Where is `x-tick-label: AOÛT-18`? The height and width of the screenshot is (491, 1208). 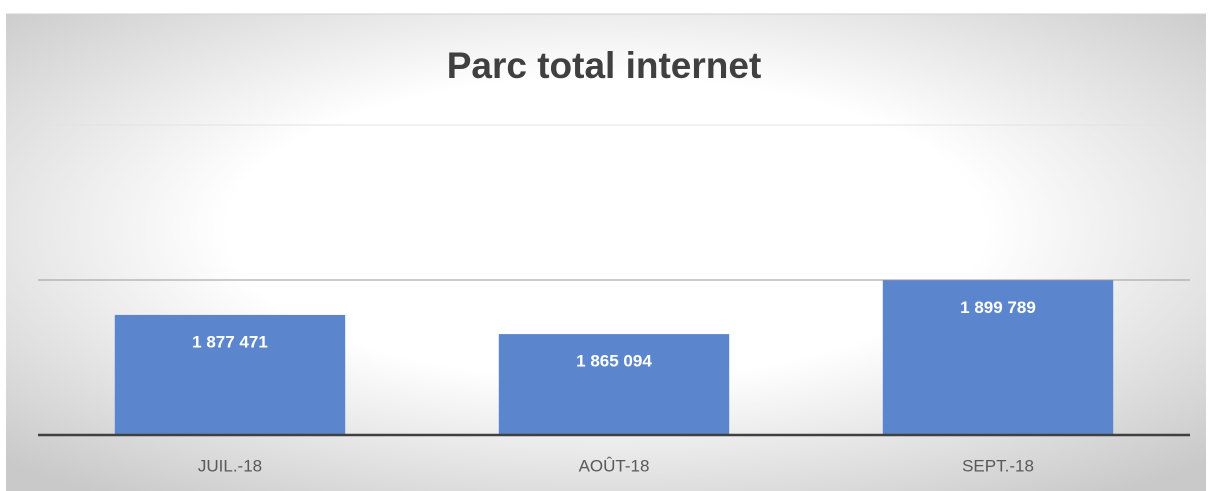 x-tick-label: AOÛT-18 is located at coordinates (614, 465).